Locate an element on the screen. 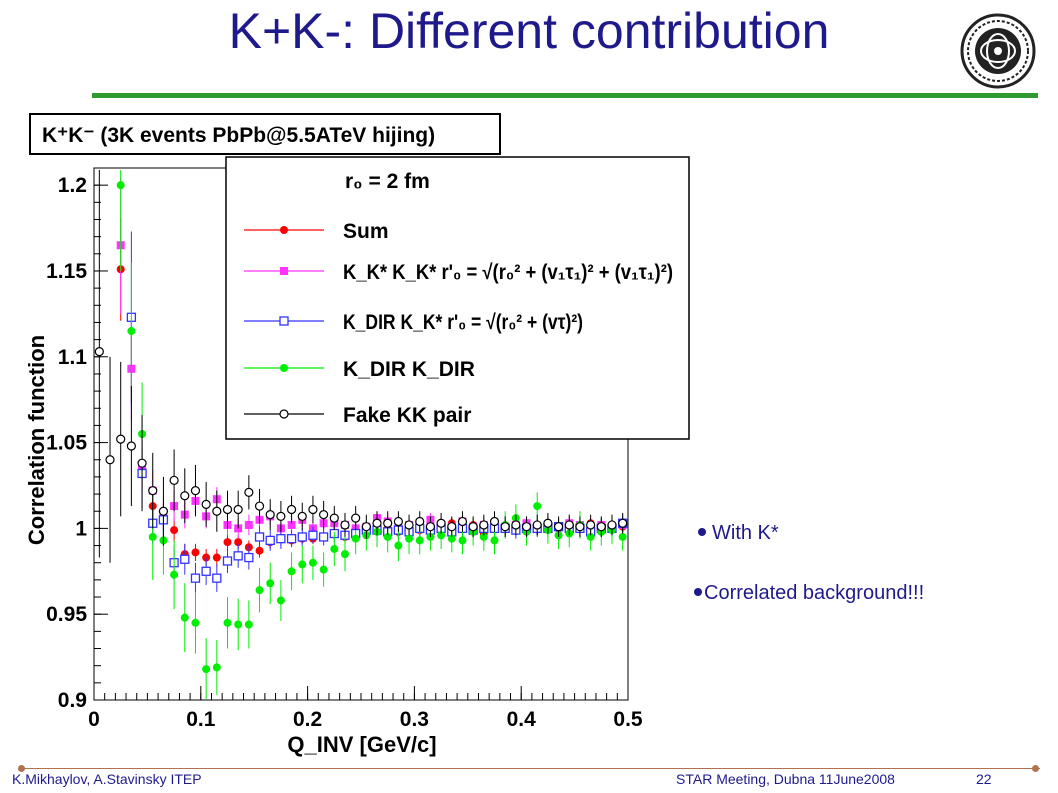  x-tick-label: 0.5 is located at coordinates (628, 719).